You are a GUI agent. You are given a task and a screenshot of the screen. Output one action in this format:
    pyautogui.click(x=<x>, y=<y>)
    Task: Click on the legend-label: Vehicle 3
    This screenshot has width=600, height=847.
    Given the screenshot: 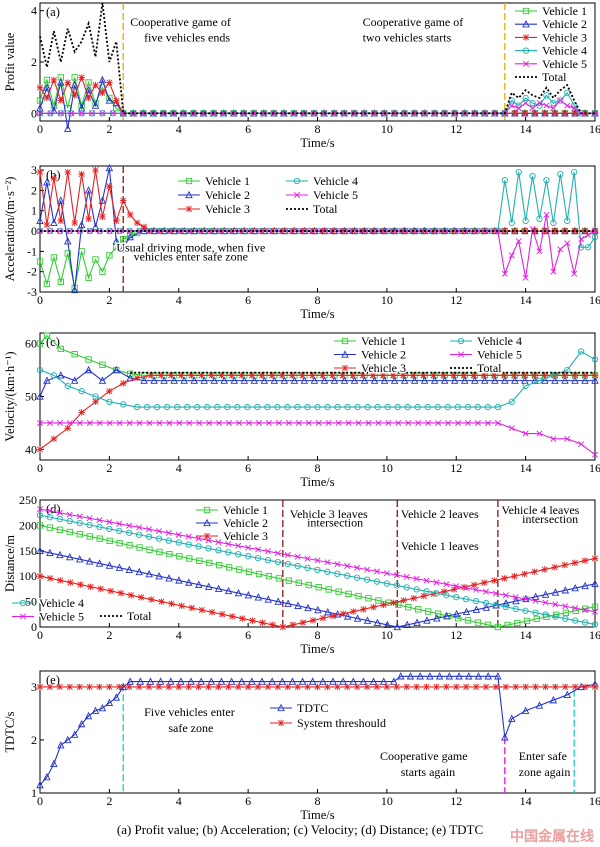 What is the action you would take?
    pyautogui.click(x=564, y=37)
    